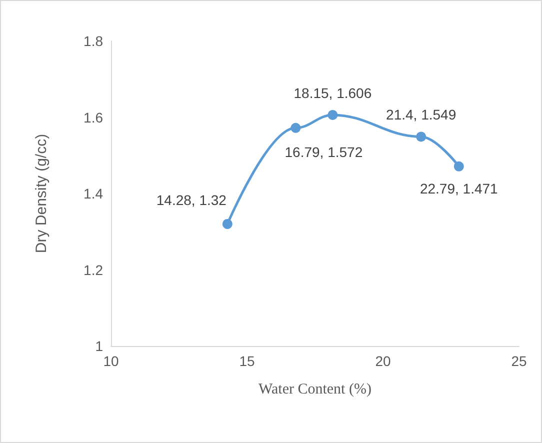 The image size is (542, 443). What do you see at coordinates (41, 194) in the screenshot?
I see `y-axis-title: Dry Density (g/cc)` at bounding box center [41, 194].